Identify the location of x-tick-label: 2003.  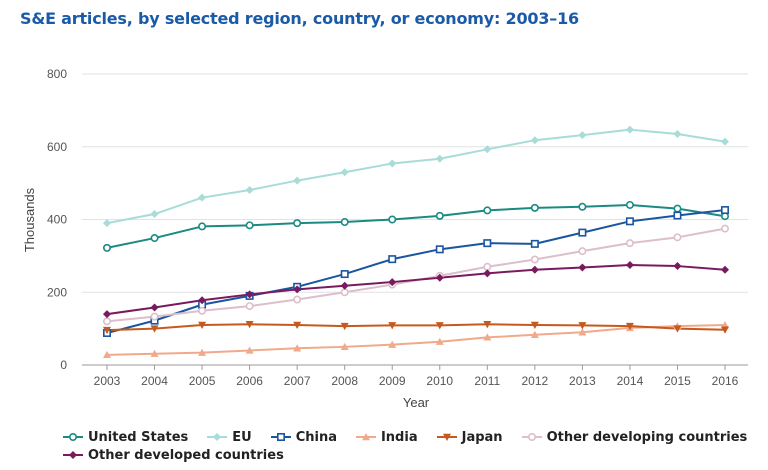
(107, 381).